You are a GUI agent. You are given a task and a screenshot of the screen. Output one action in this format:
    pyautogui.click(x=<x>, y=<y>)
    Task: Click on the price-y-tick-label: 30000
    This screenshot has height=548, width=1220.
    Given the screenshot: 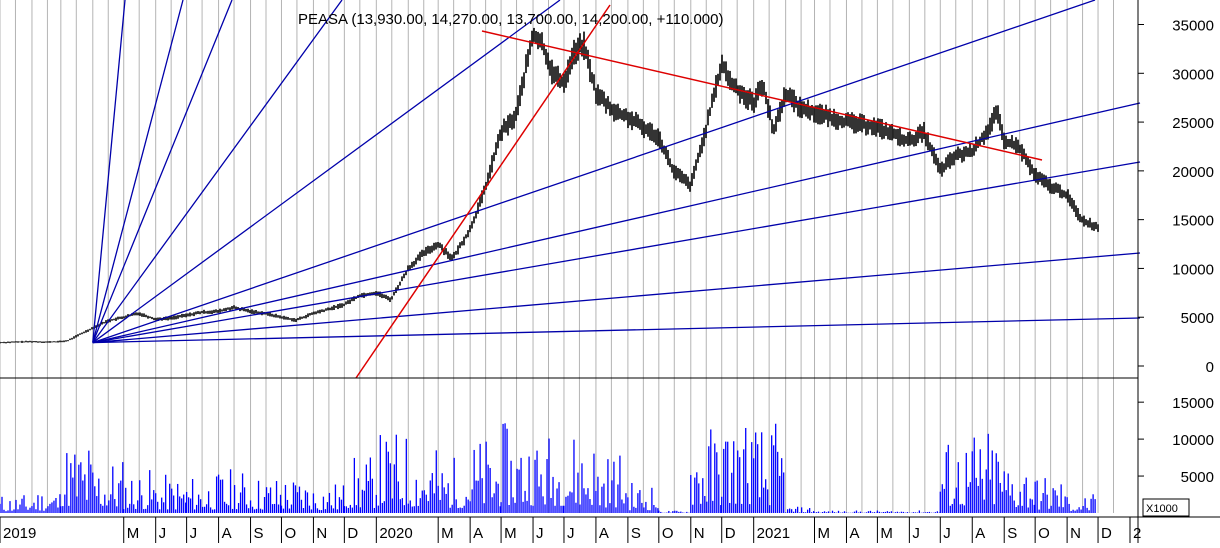 What is the action you would take?
    pyautogui.click(x=1193, y=74)
    